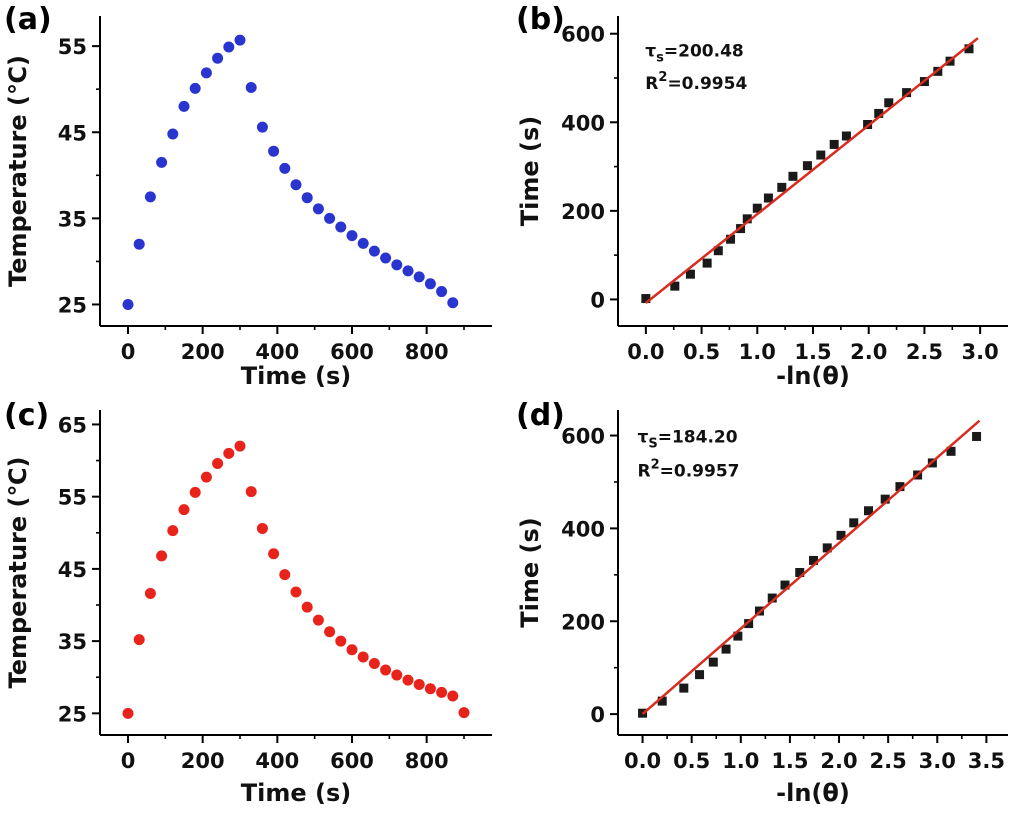 The height and width of the screenshot is (818, 1024). What do you see at coordinates (18, 573) in the screenshot?
I see `y-axis-label: Temperature (℃)` at bounding box center [18, 573].